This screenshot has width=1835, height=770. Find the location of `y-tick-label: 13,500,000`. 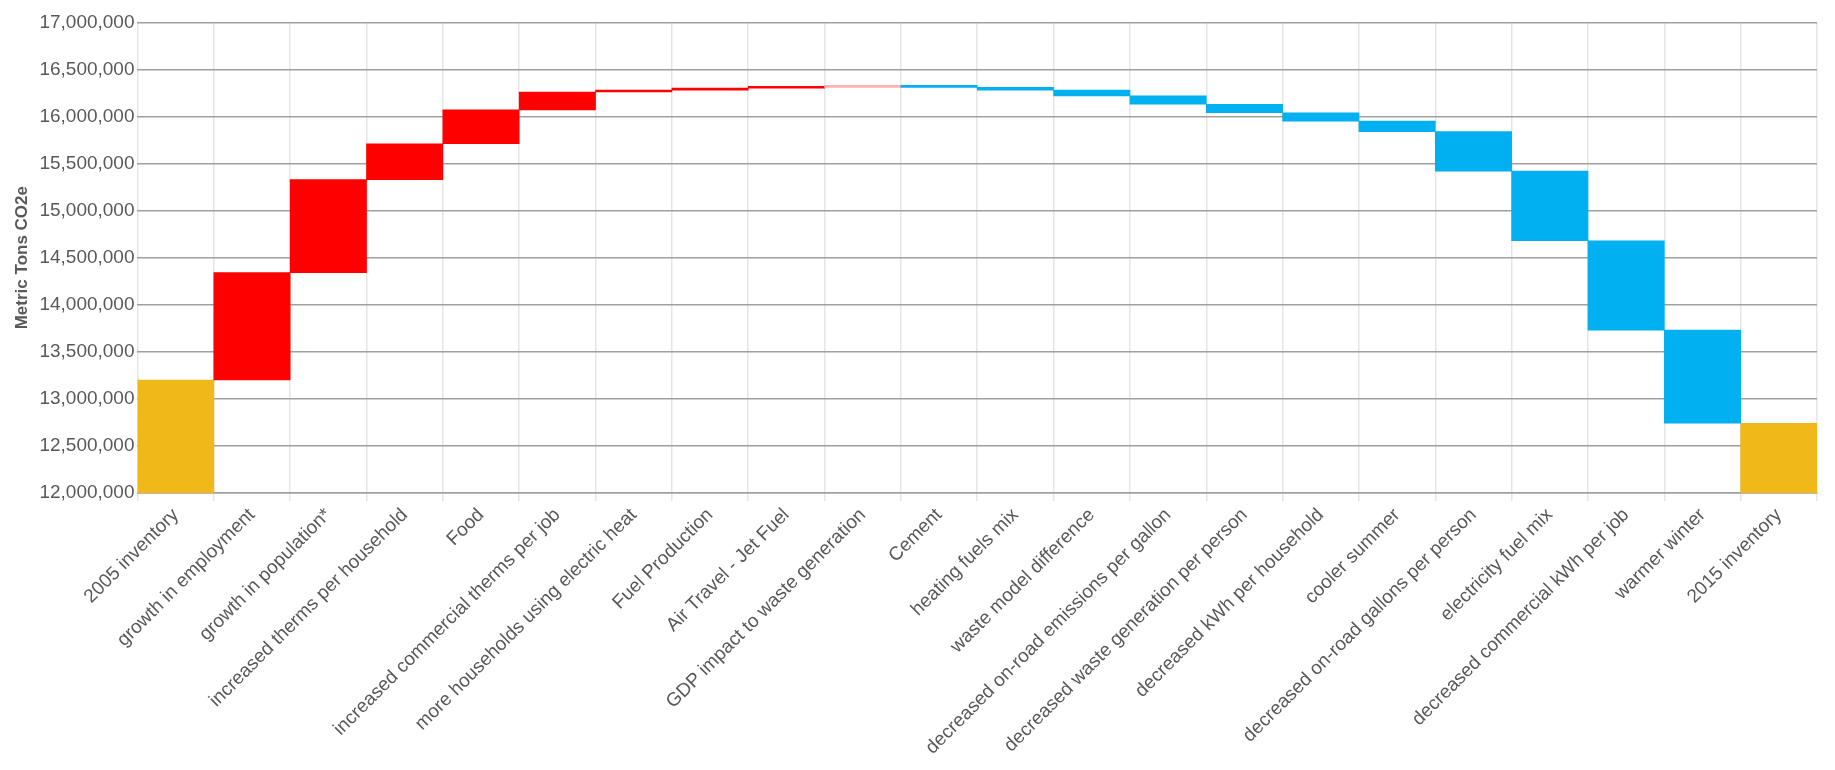

y-tick-label: 13,500,000 is located at coordinates (87, 350).